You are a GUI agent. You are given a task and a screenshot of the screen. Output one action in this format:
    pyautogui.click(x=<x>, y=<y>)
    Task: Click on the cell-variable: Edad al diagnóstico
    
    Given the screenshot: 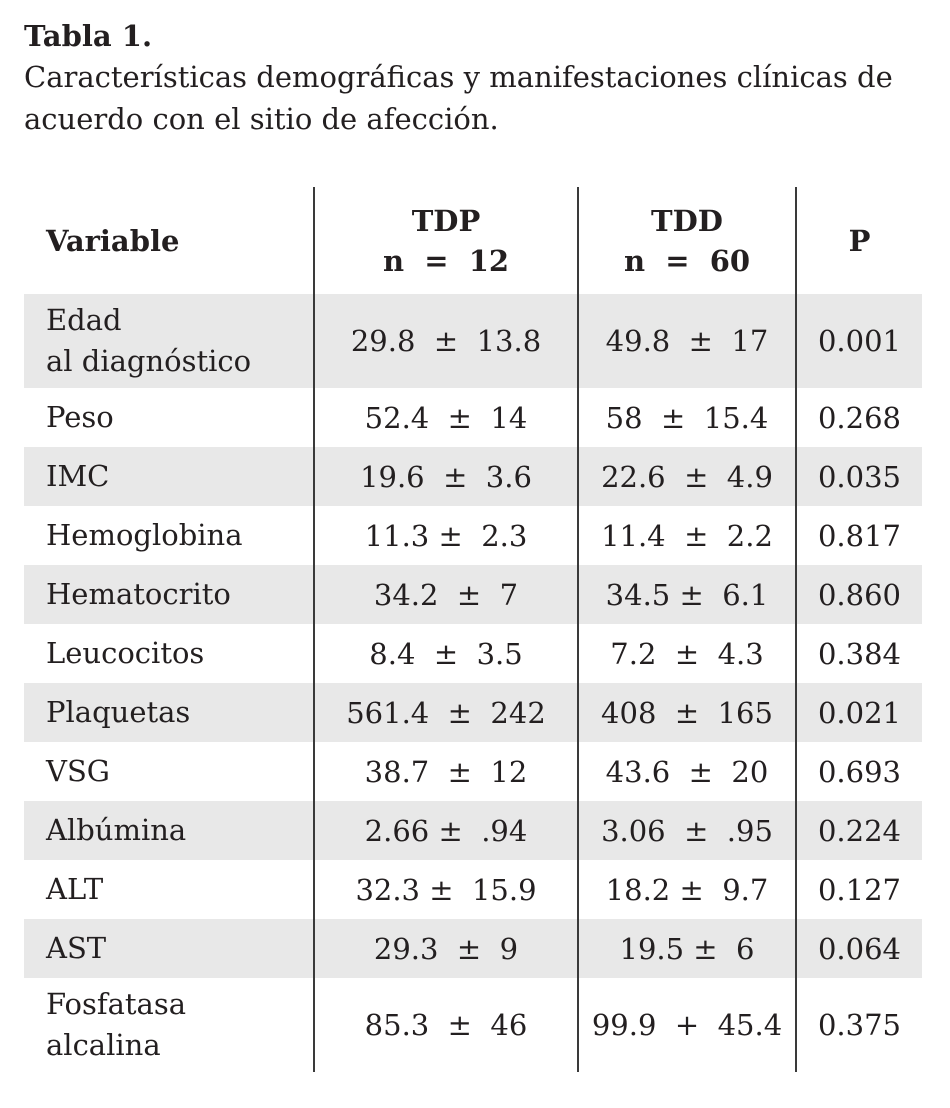 What is the action you would take?
    pyautogui.click(x=169, y=341)
    